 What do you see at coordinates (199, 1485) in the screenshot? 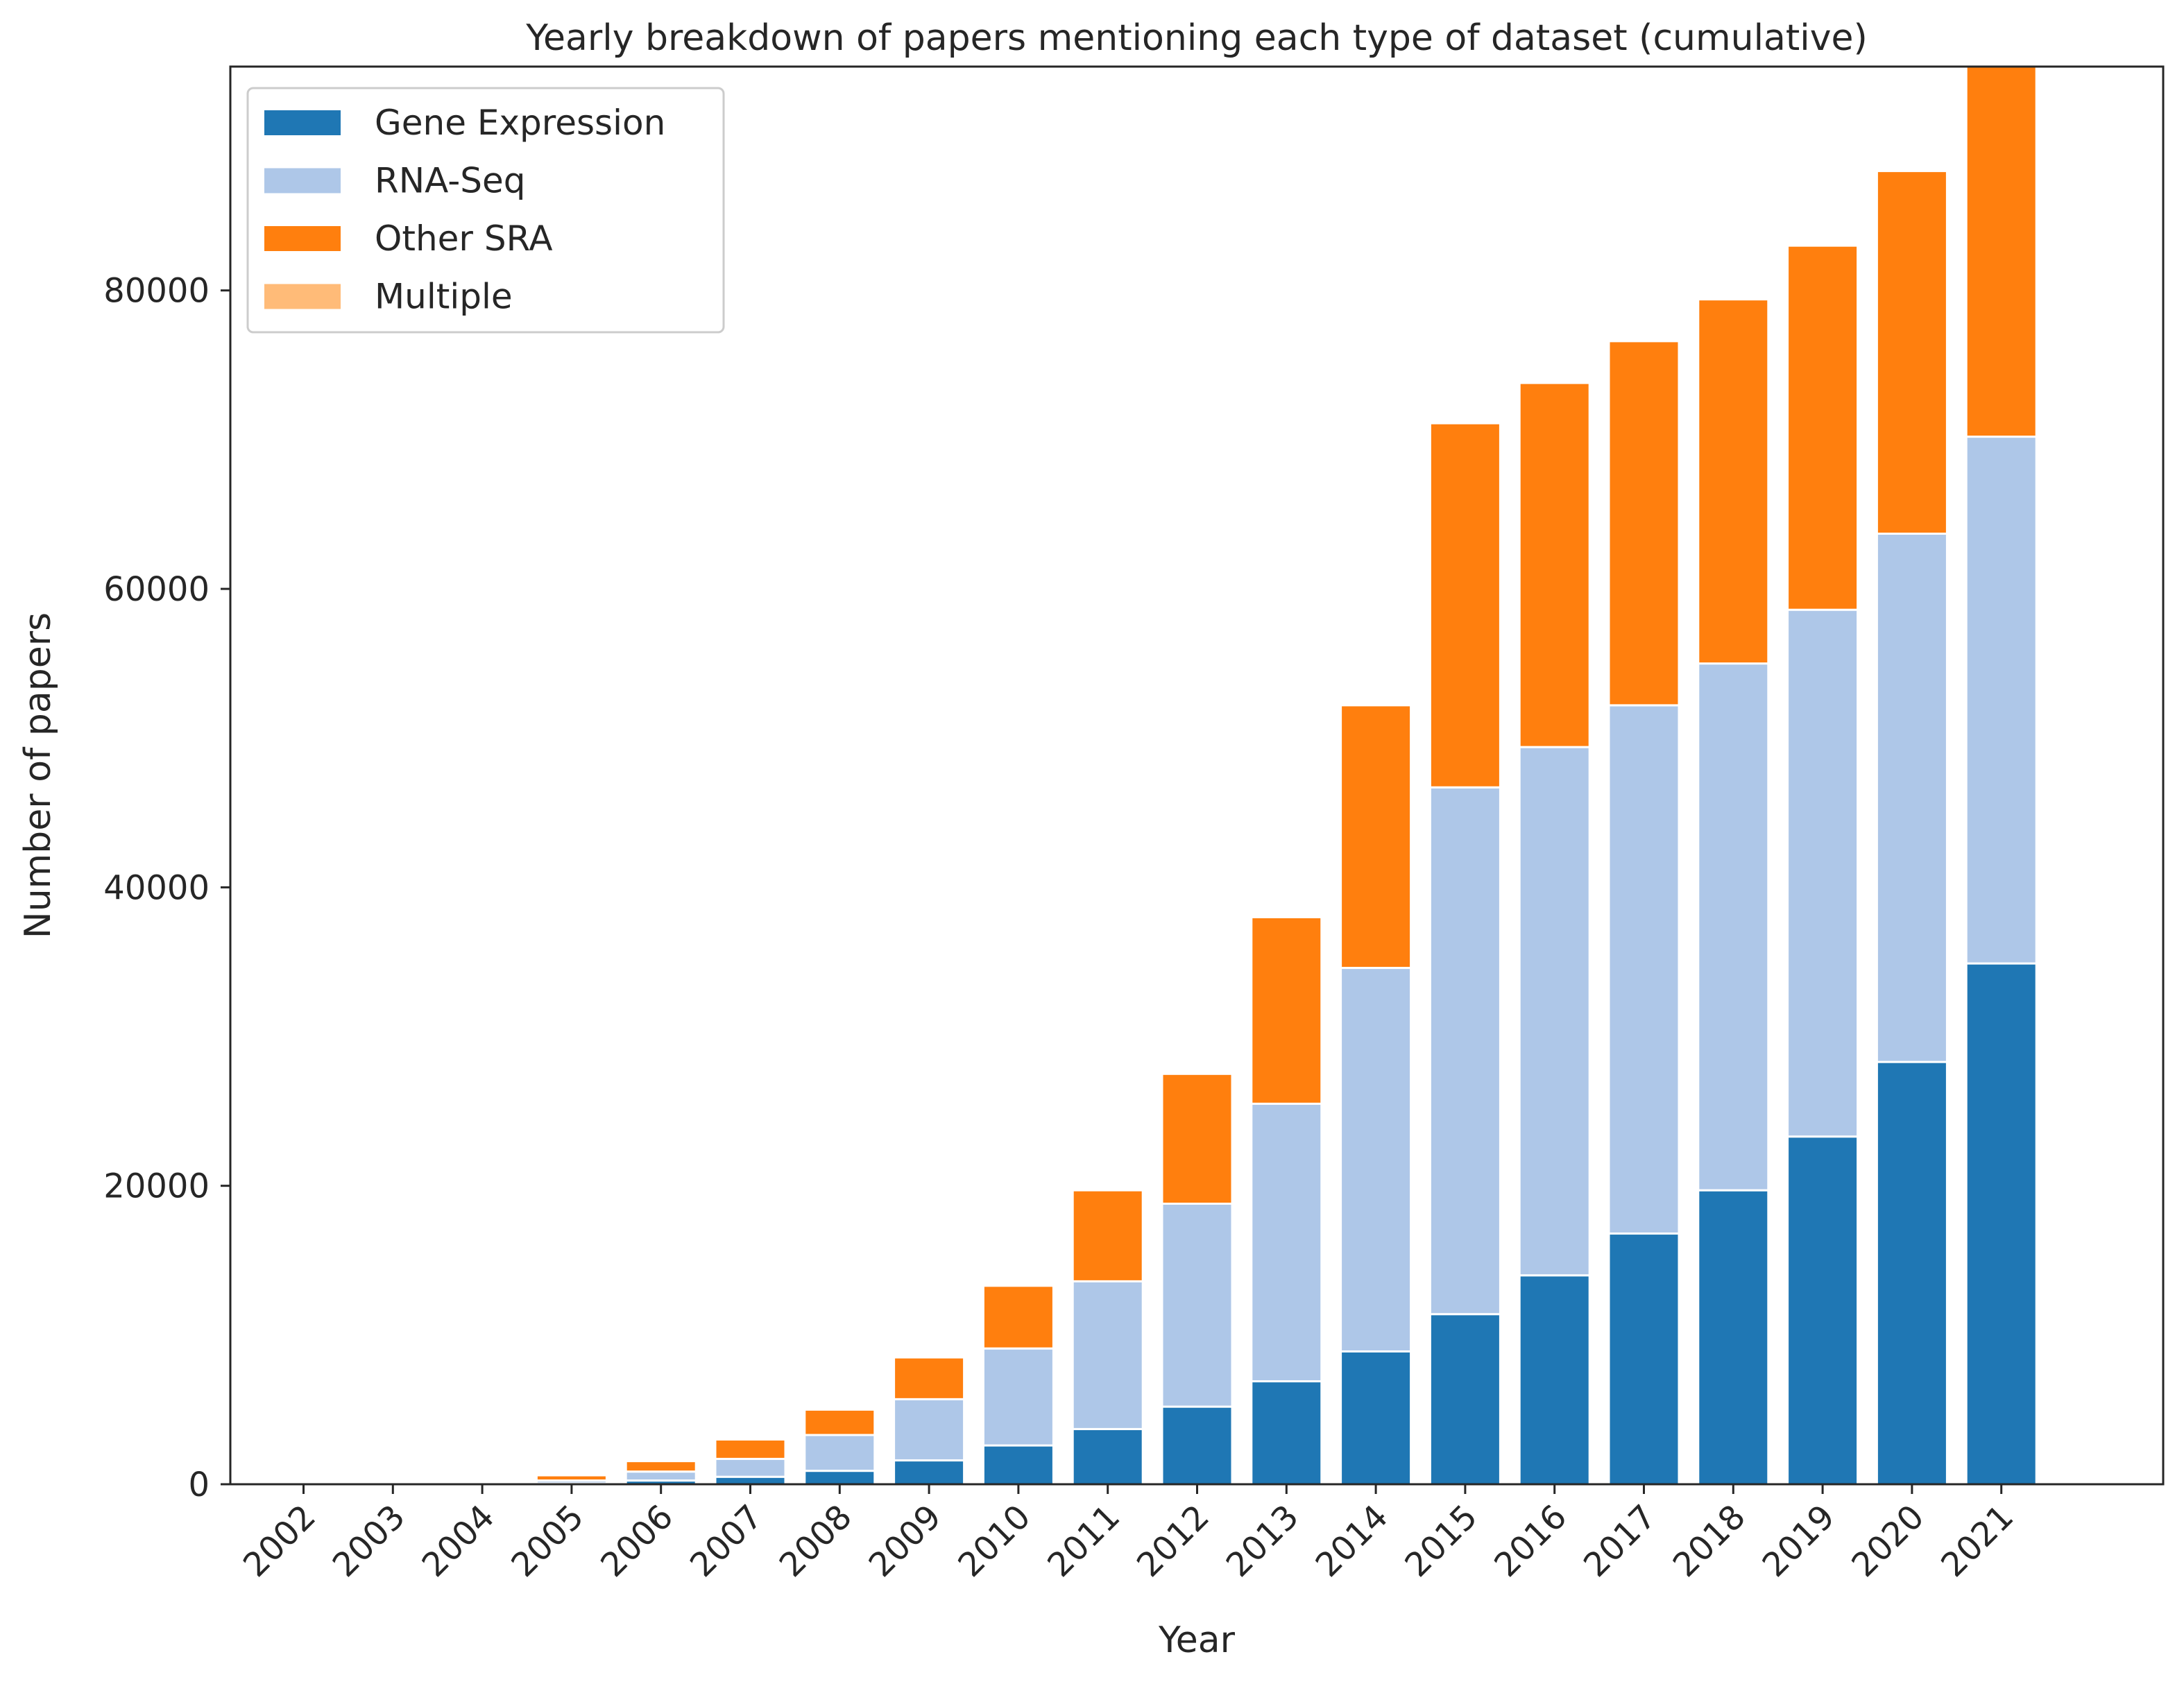
I see `y-tick-label: 0` at bounding box center [199, 1485].